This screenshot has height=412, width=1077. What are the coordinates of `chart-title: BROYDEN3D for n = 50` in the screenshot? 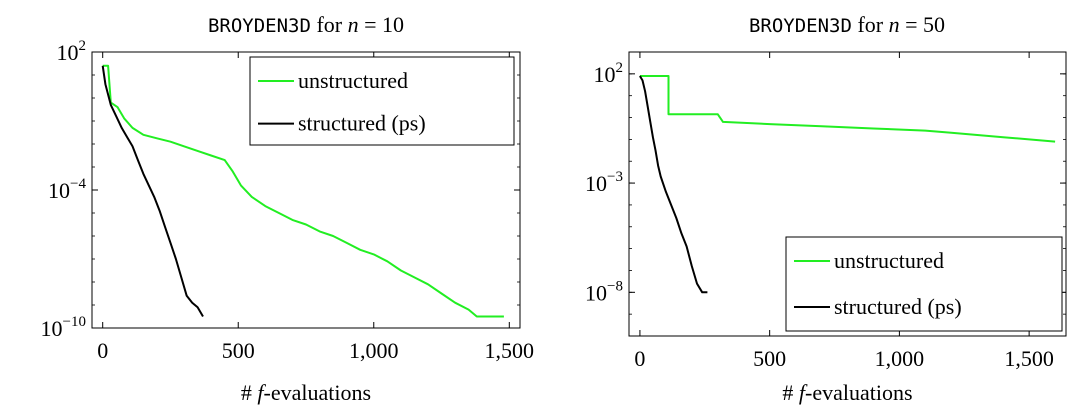 It's located at (847, 24).